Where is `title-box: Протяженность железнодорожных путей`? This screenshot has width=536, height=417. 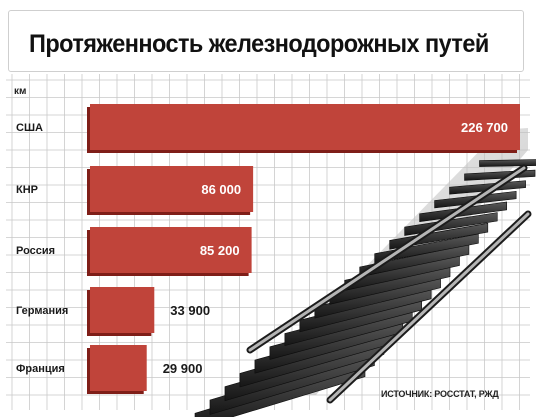
title-box: Протяженность железнодорожных путей is located at coordinates (266, 41).